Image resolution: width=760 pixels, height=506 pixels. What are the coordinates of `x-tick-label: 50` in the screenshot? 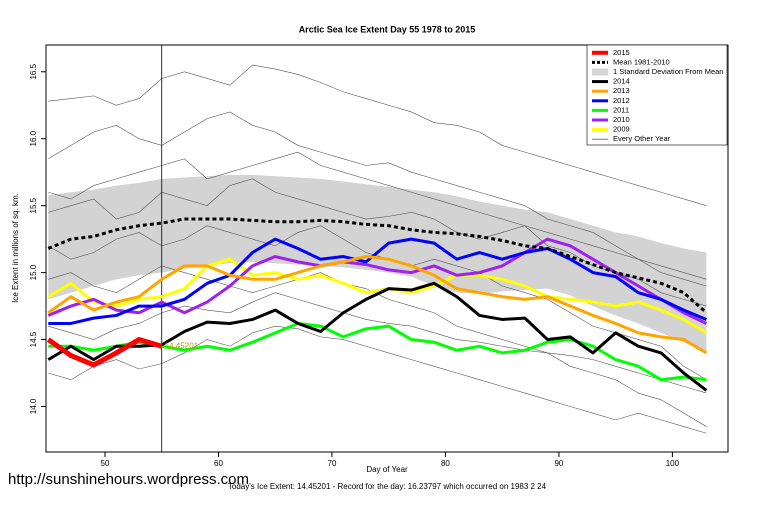 It's located at (105, 463).